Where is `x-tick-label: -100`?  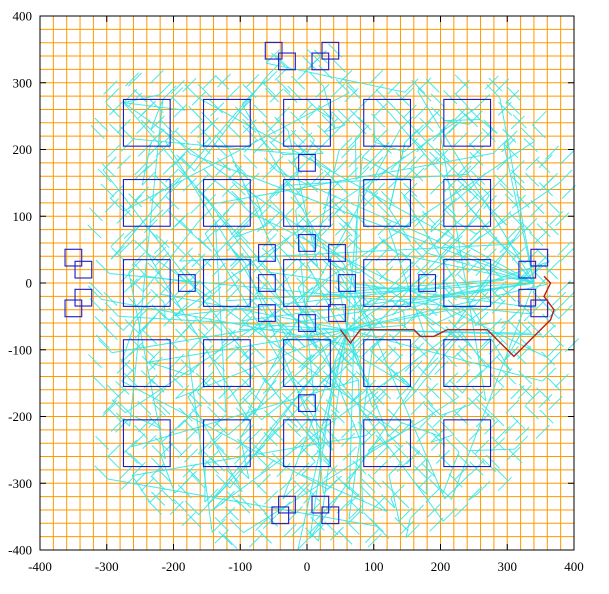 x-tick-label: -100 is located at coordinates (240, 566).